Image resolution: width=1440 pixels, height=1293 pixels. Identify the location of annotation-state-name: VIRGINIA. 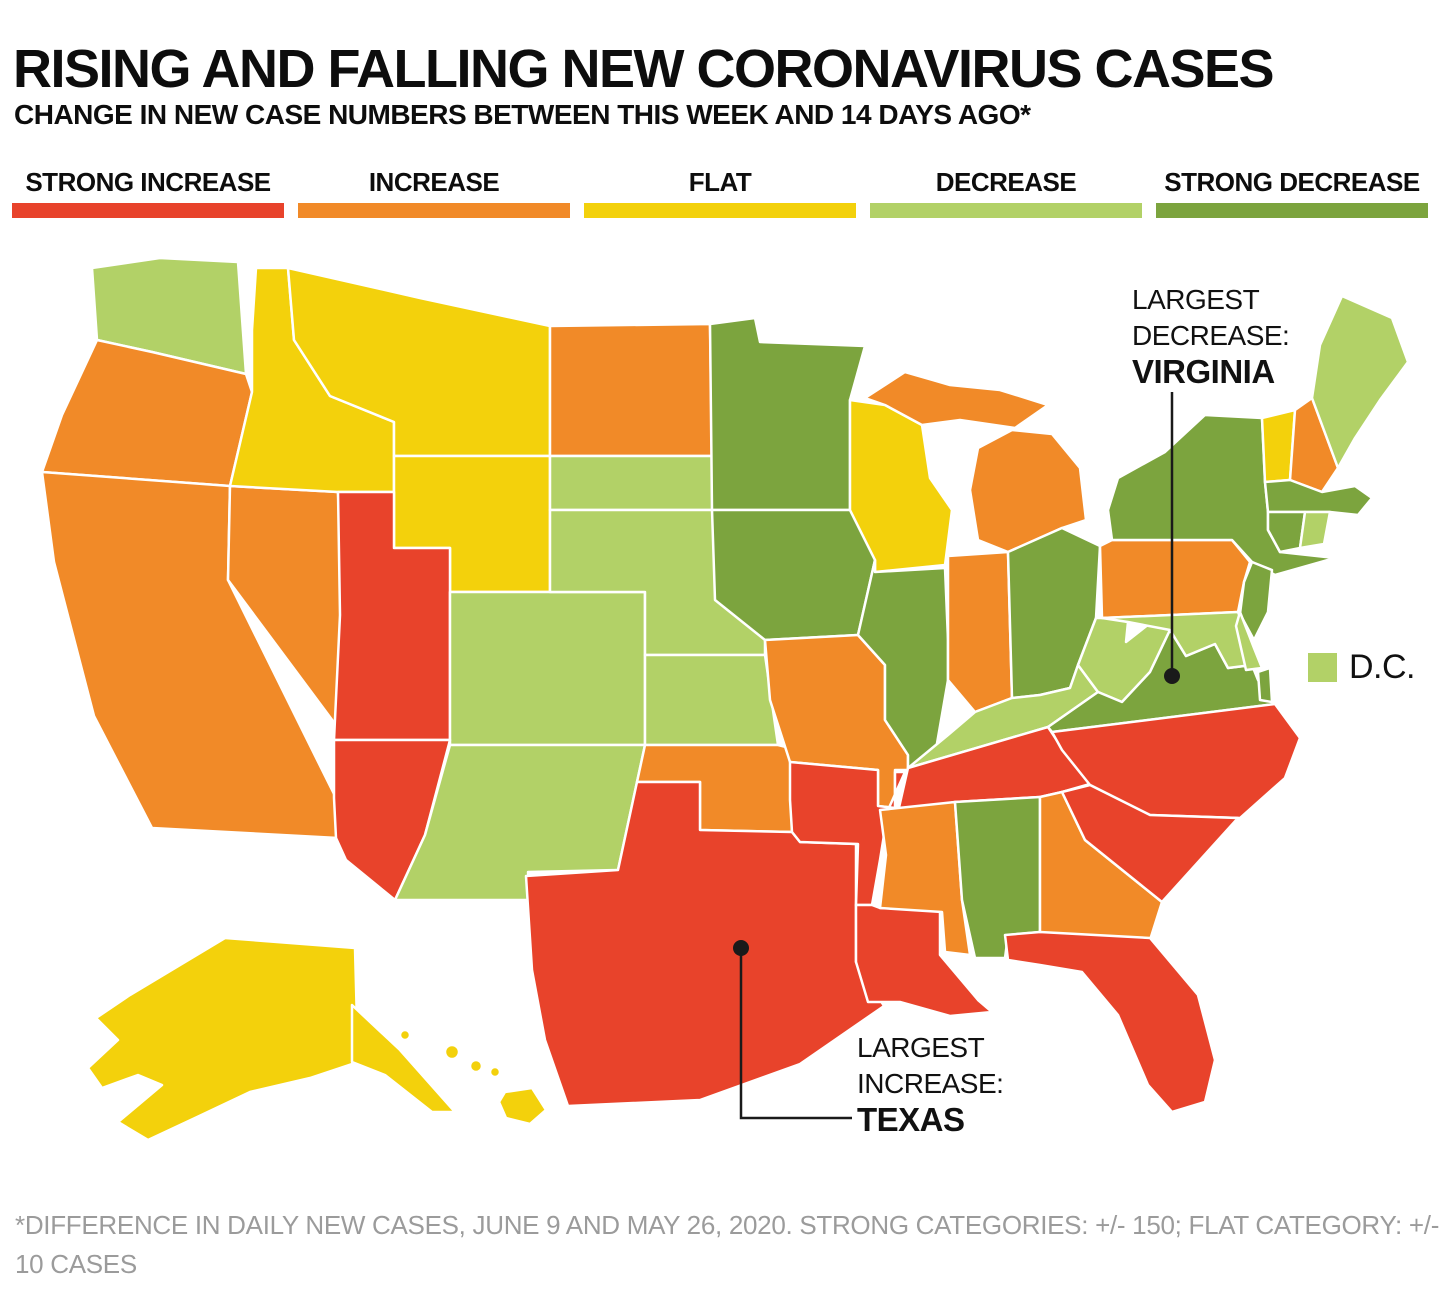
(1203, 371).